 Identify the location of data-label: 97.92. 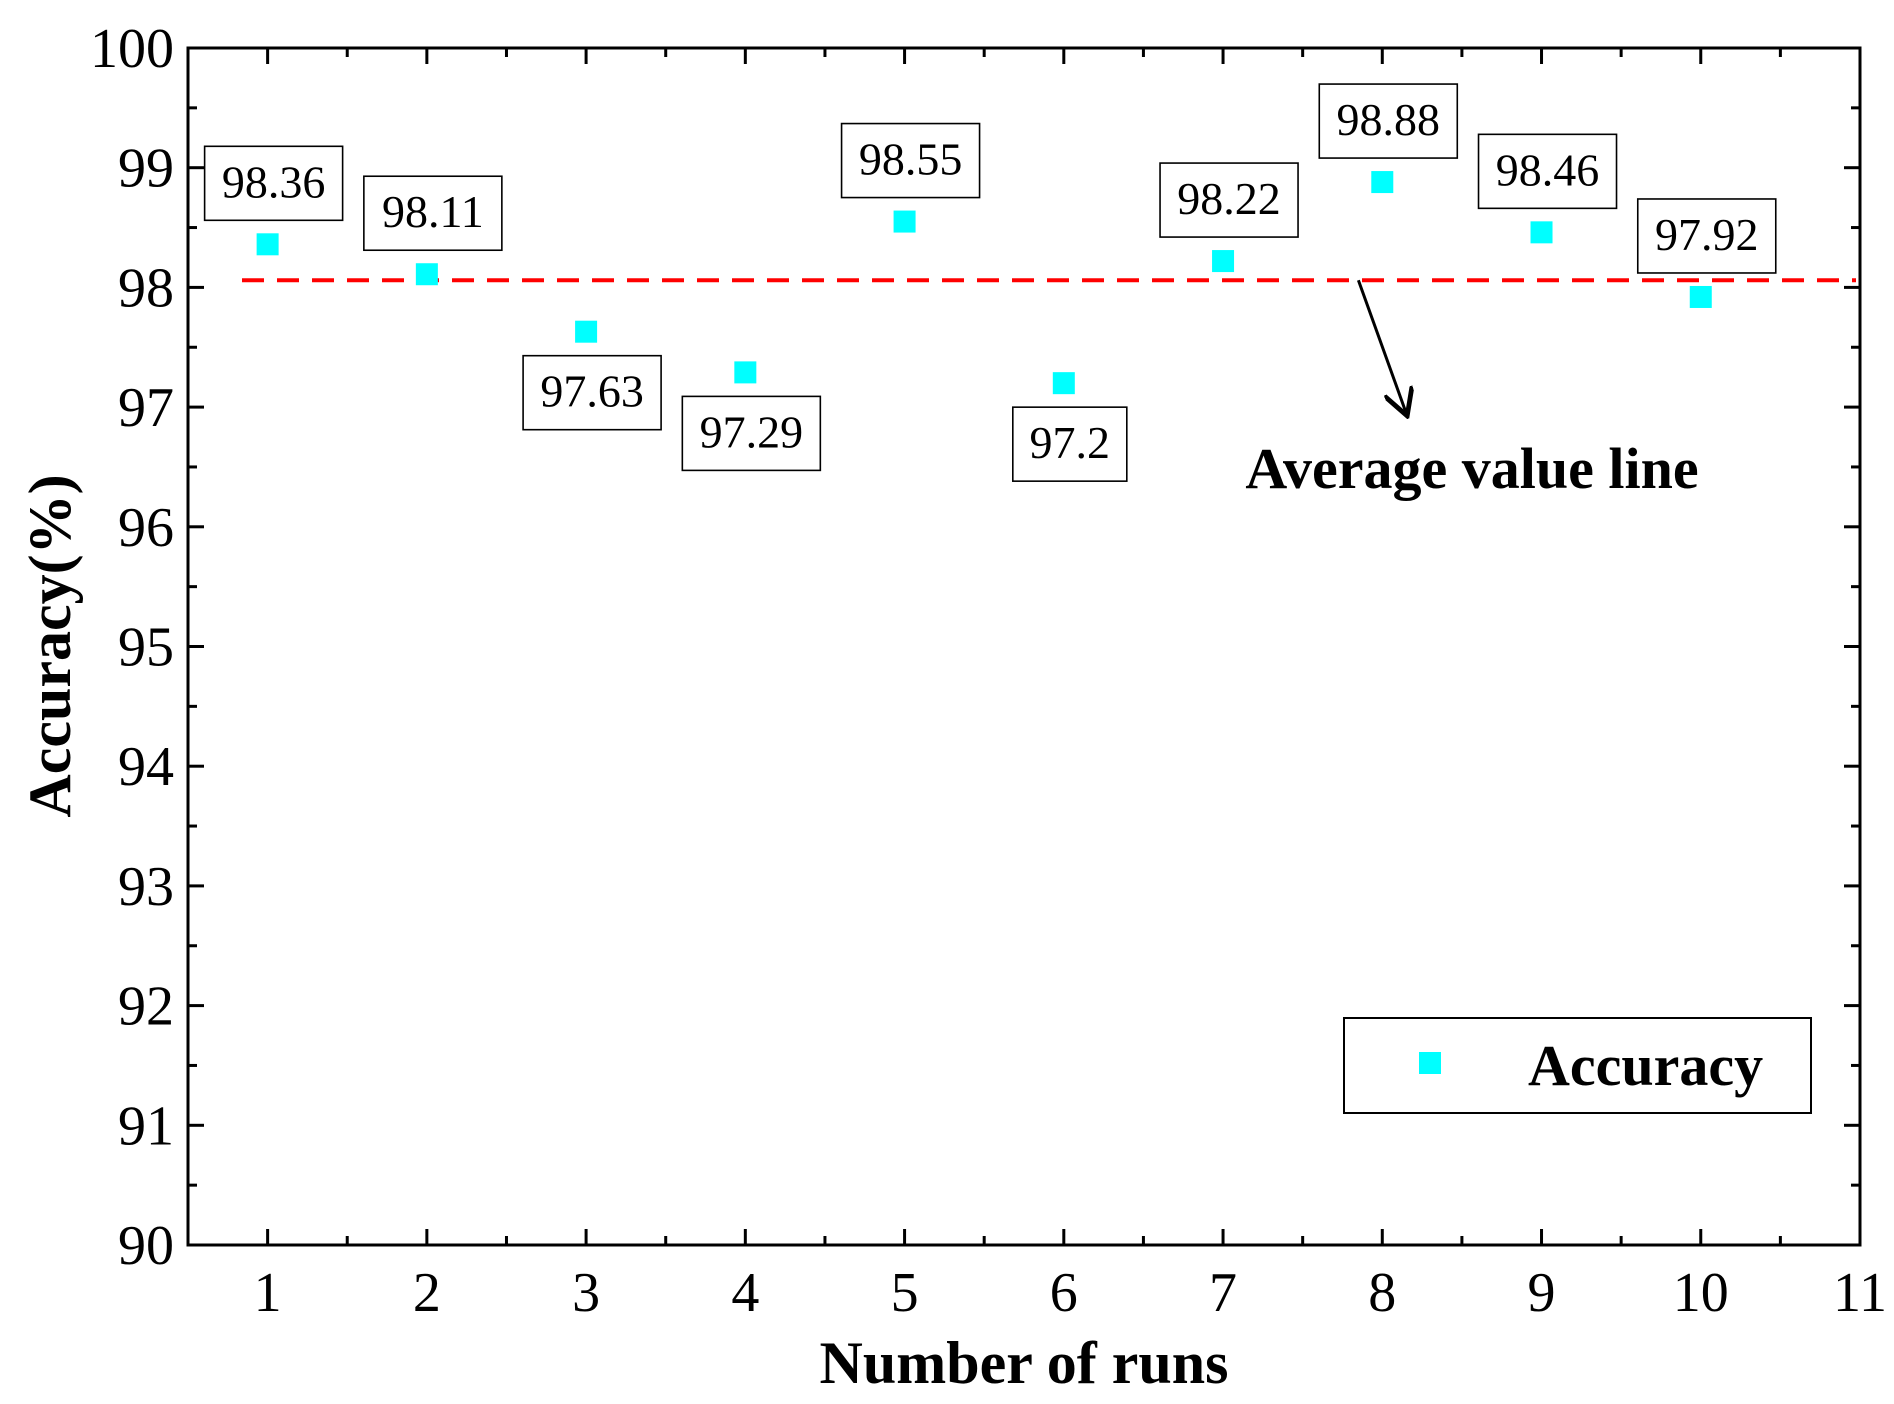
(1707, 234).